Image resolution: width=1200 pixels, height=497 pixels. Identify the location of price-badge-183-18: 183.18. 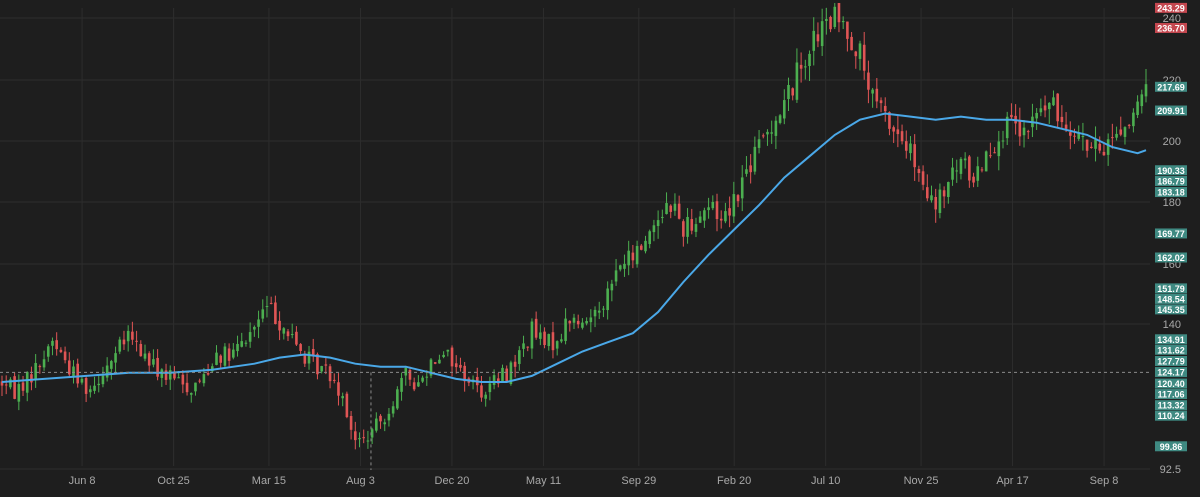
(1171, 192).